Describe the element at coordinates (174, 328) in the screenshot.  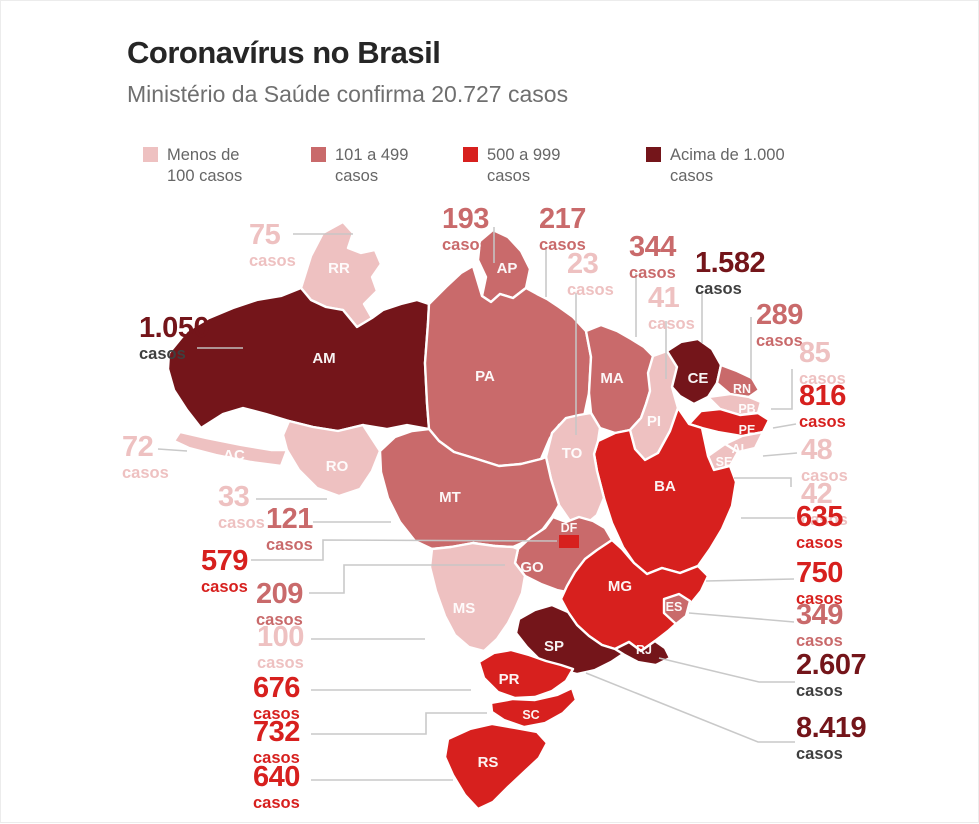
I see `callout-am-value: 1.050` at that location.